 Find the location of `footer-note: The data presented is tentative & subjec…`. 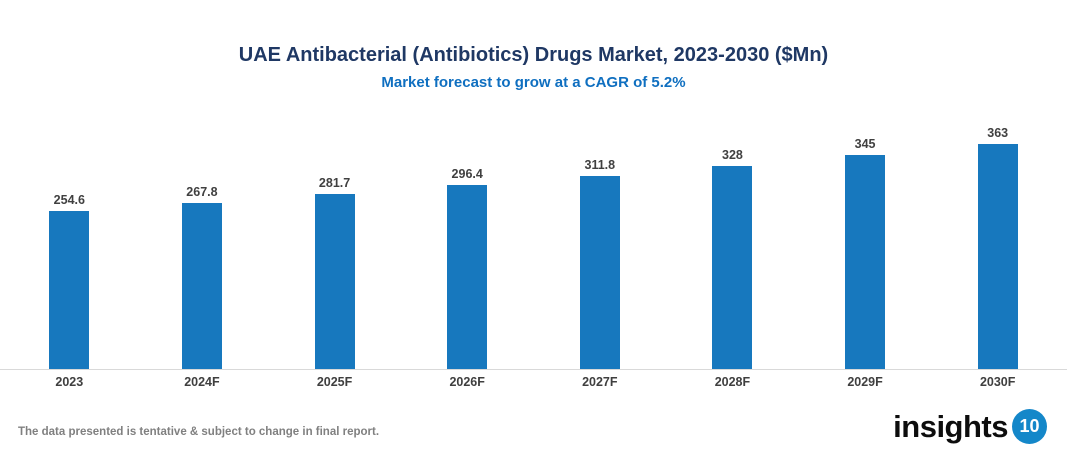

footer-note: The data presented is tentative & subjec… is located at coordinates (199, 432).